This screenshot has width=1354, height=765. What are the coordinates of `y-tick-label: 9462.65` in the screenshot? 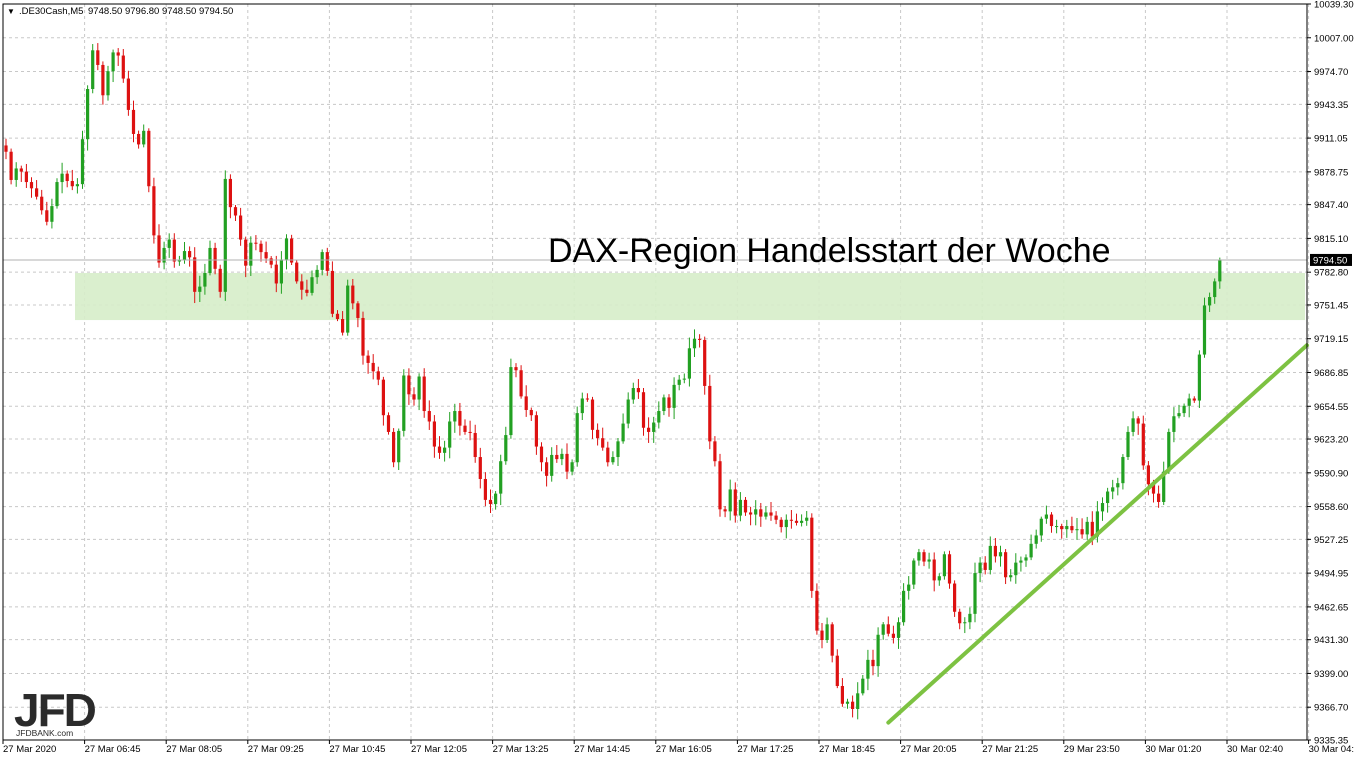 It's located at (1331, 607).